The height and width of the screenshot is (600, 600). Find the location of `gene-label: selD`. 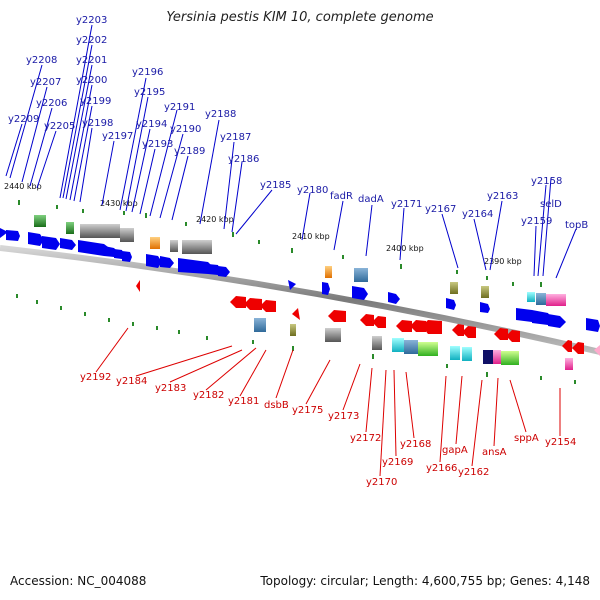

gene-label: selD is located at coordinates (551, 204).